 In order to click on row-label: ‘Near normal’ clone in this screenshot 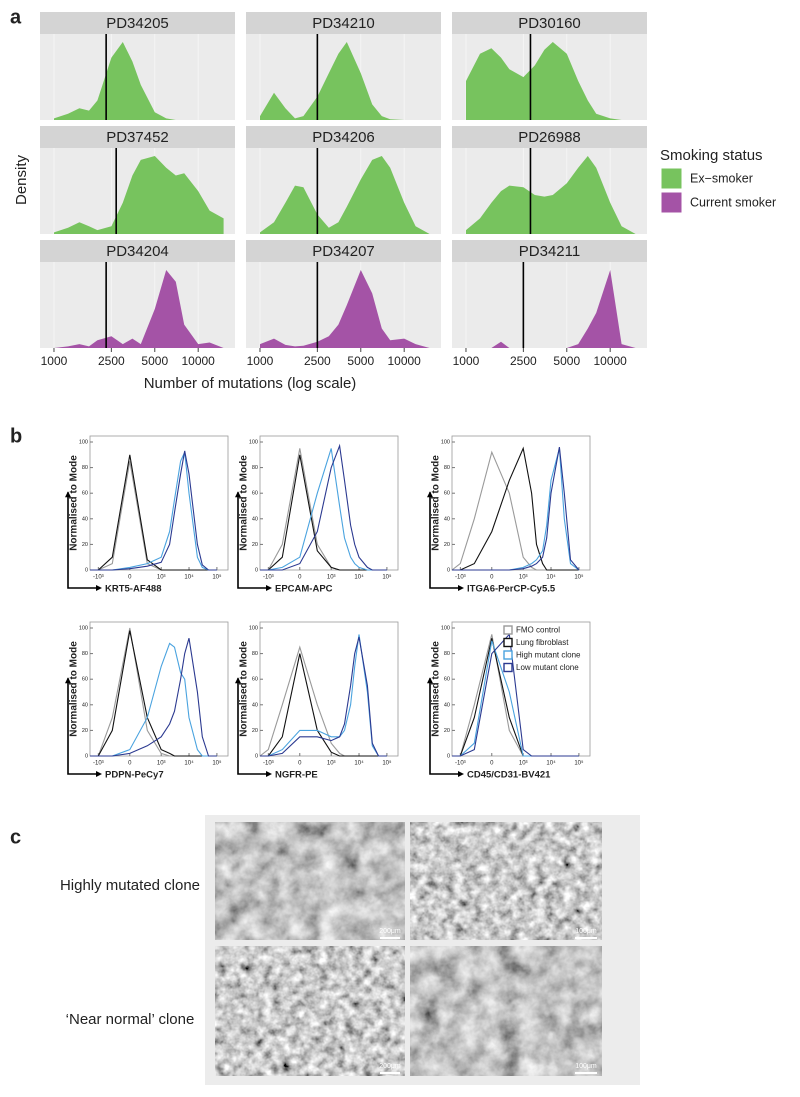, I will do `click(130, 1019)`.